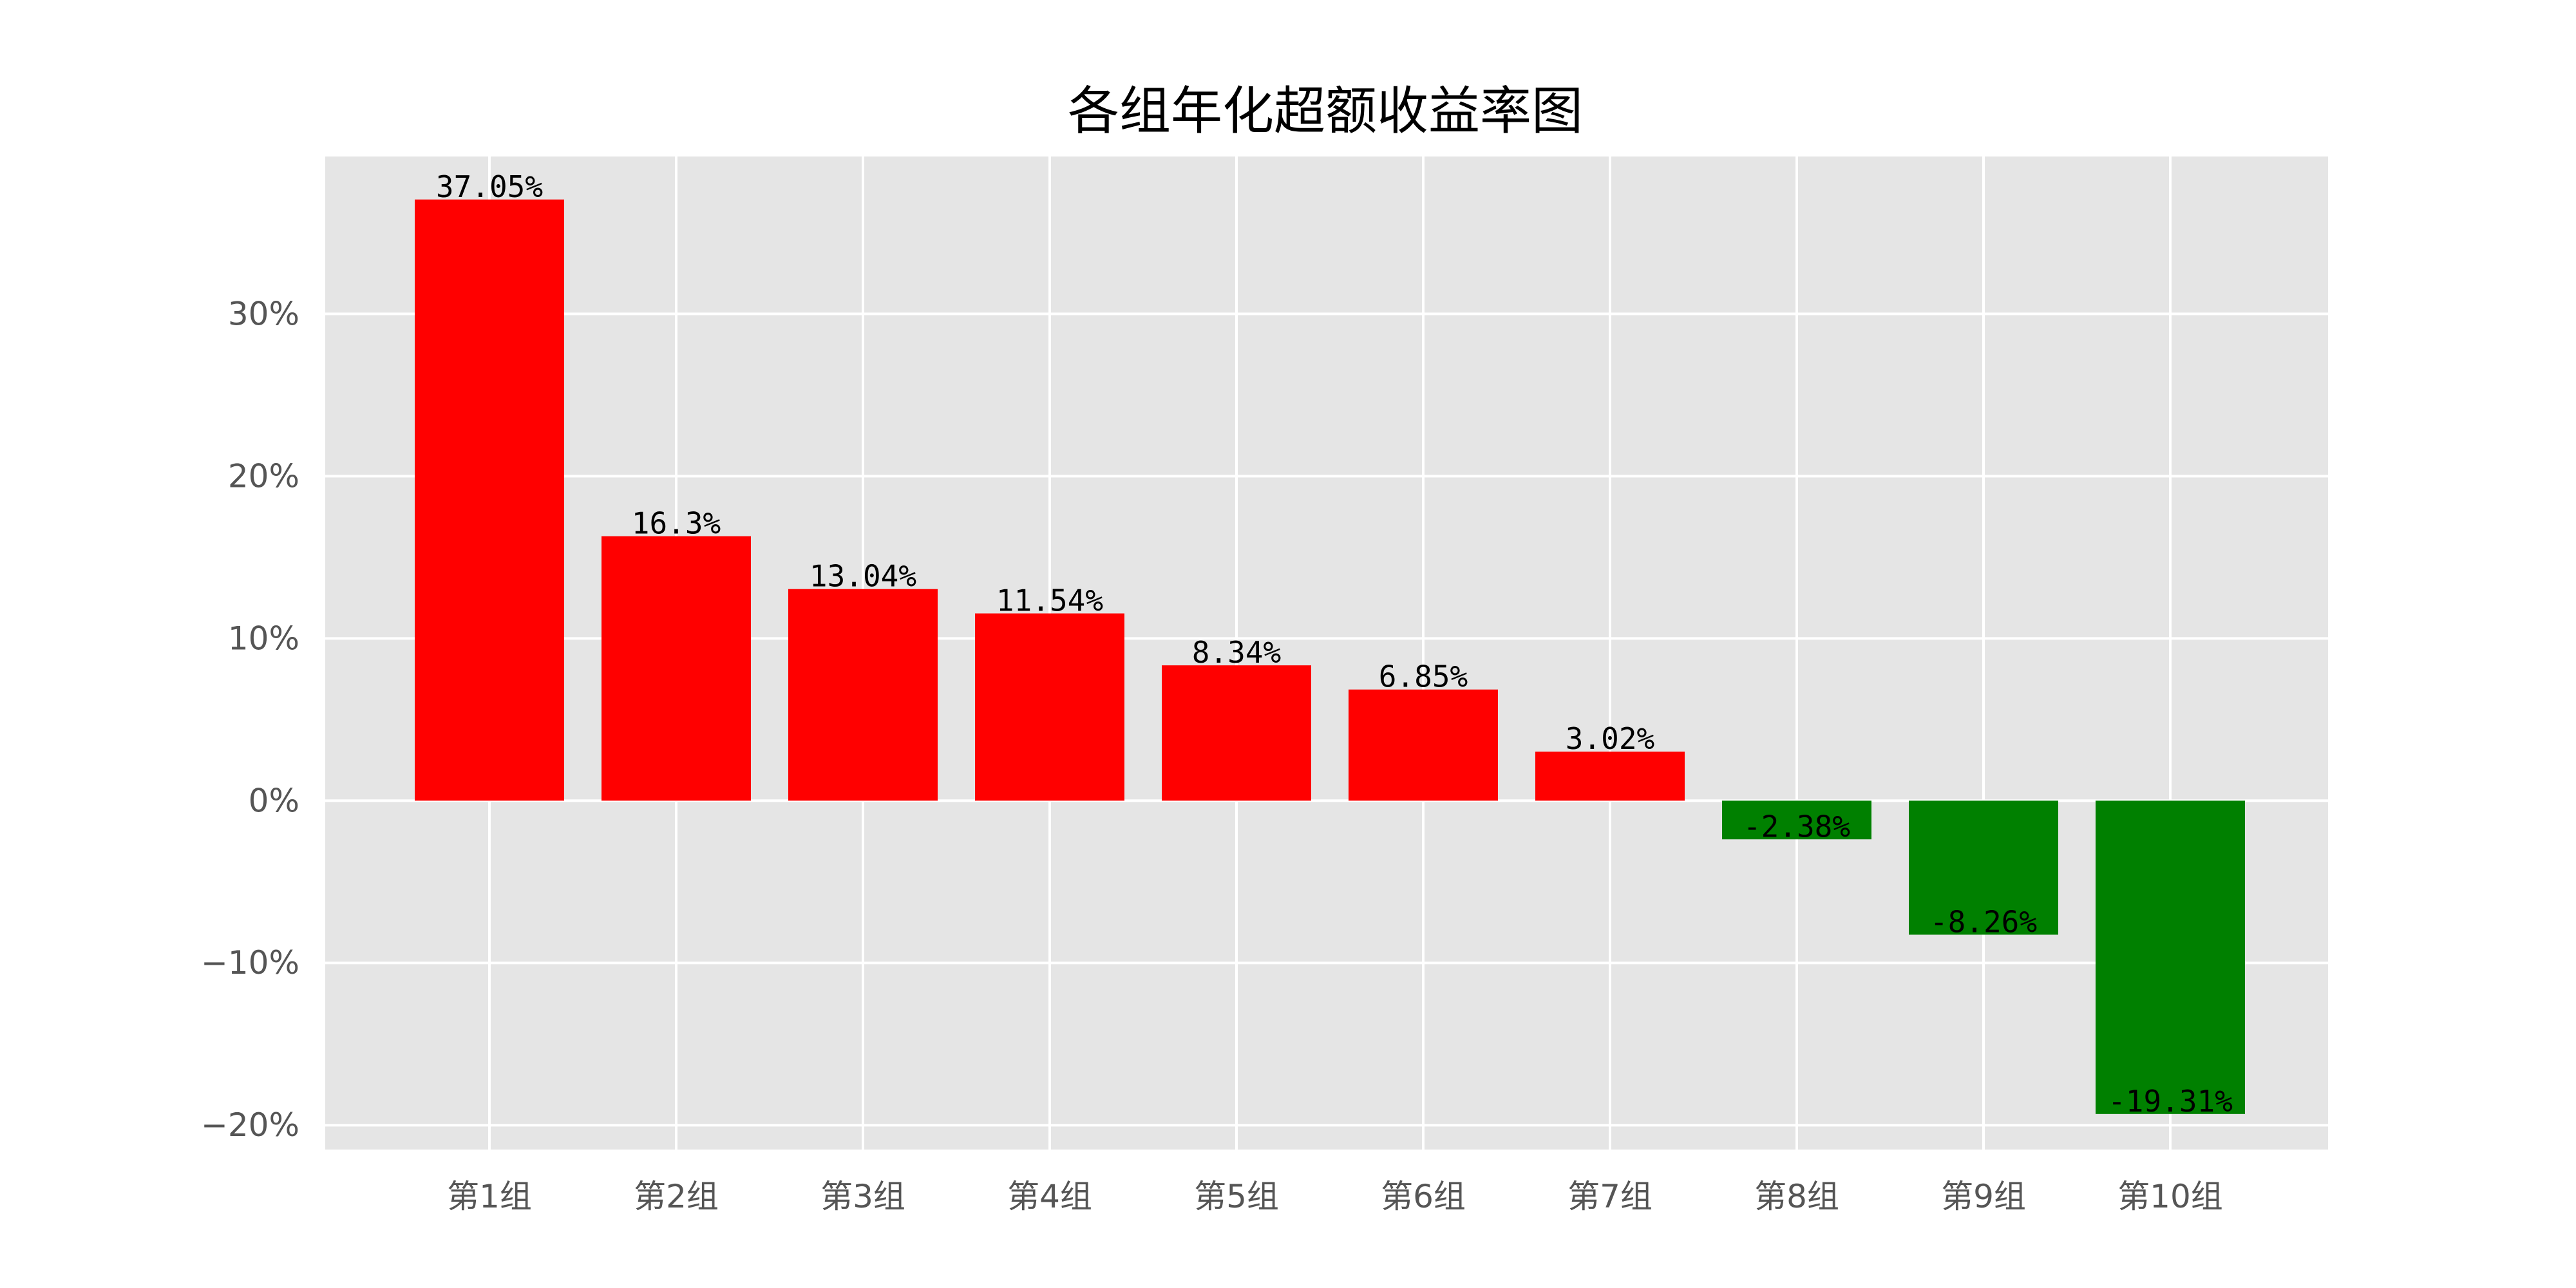 This screenshot has width=2576, height=1288. Describe the element at coordinates (1325, 111) in the screenshot. I see `chart-title: 各组年化超额收益率图` at that location.